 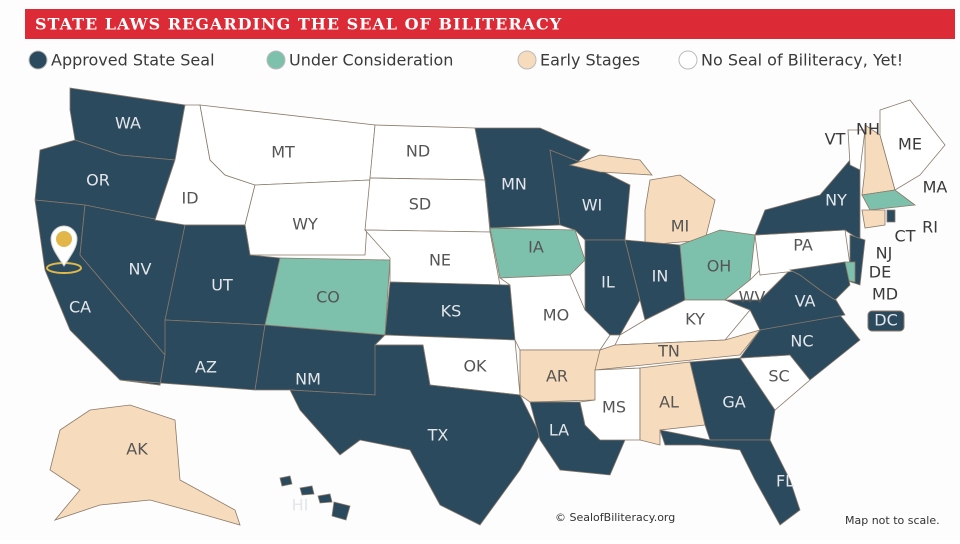 What do you see at coordinates (868, 129) in the screenshot?
I see `state-label: NH` at bounding box center [868, 129].